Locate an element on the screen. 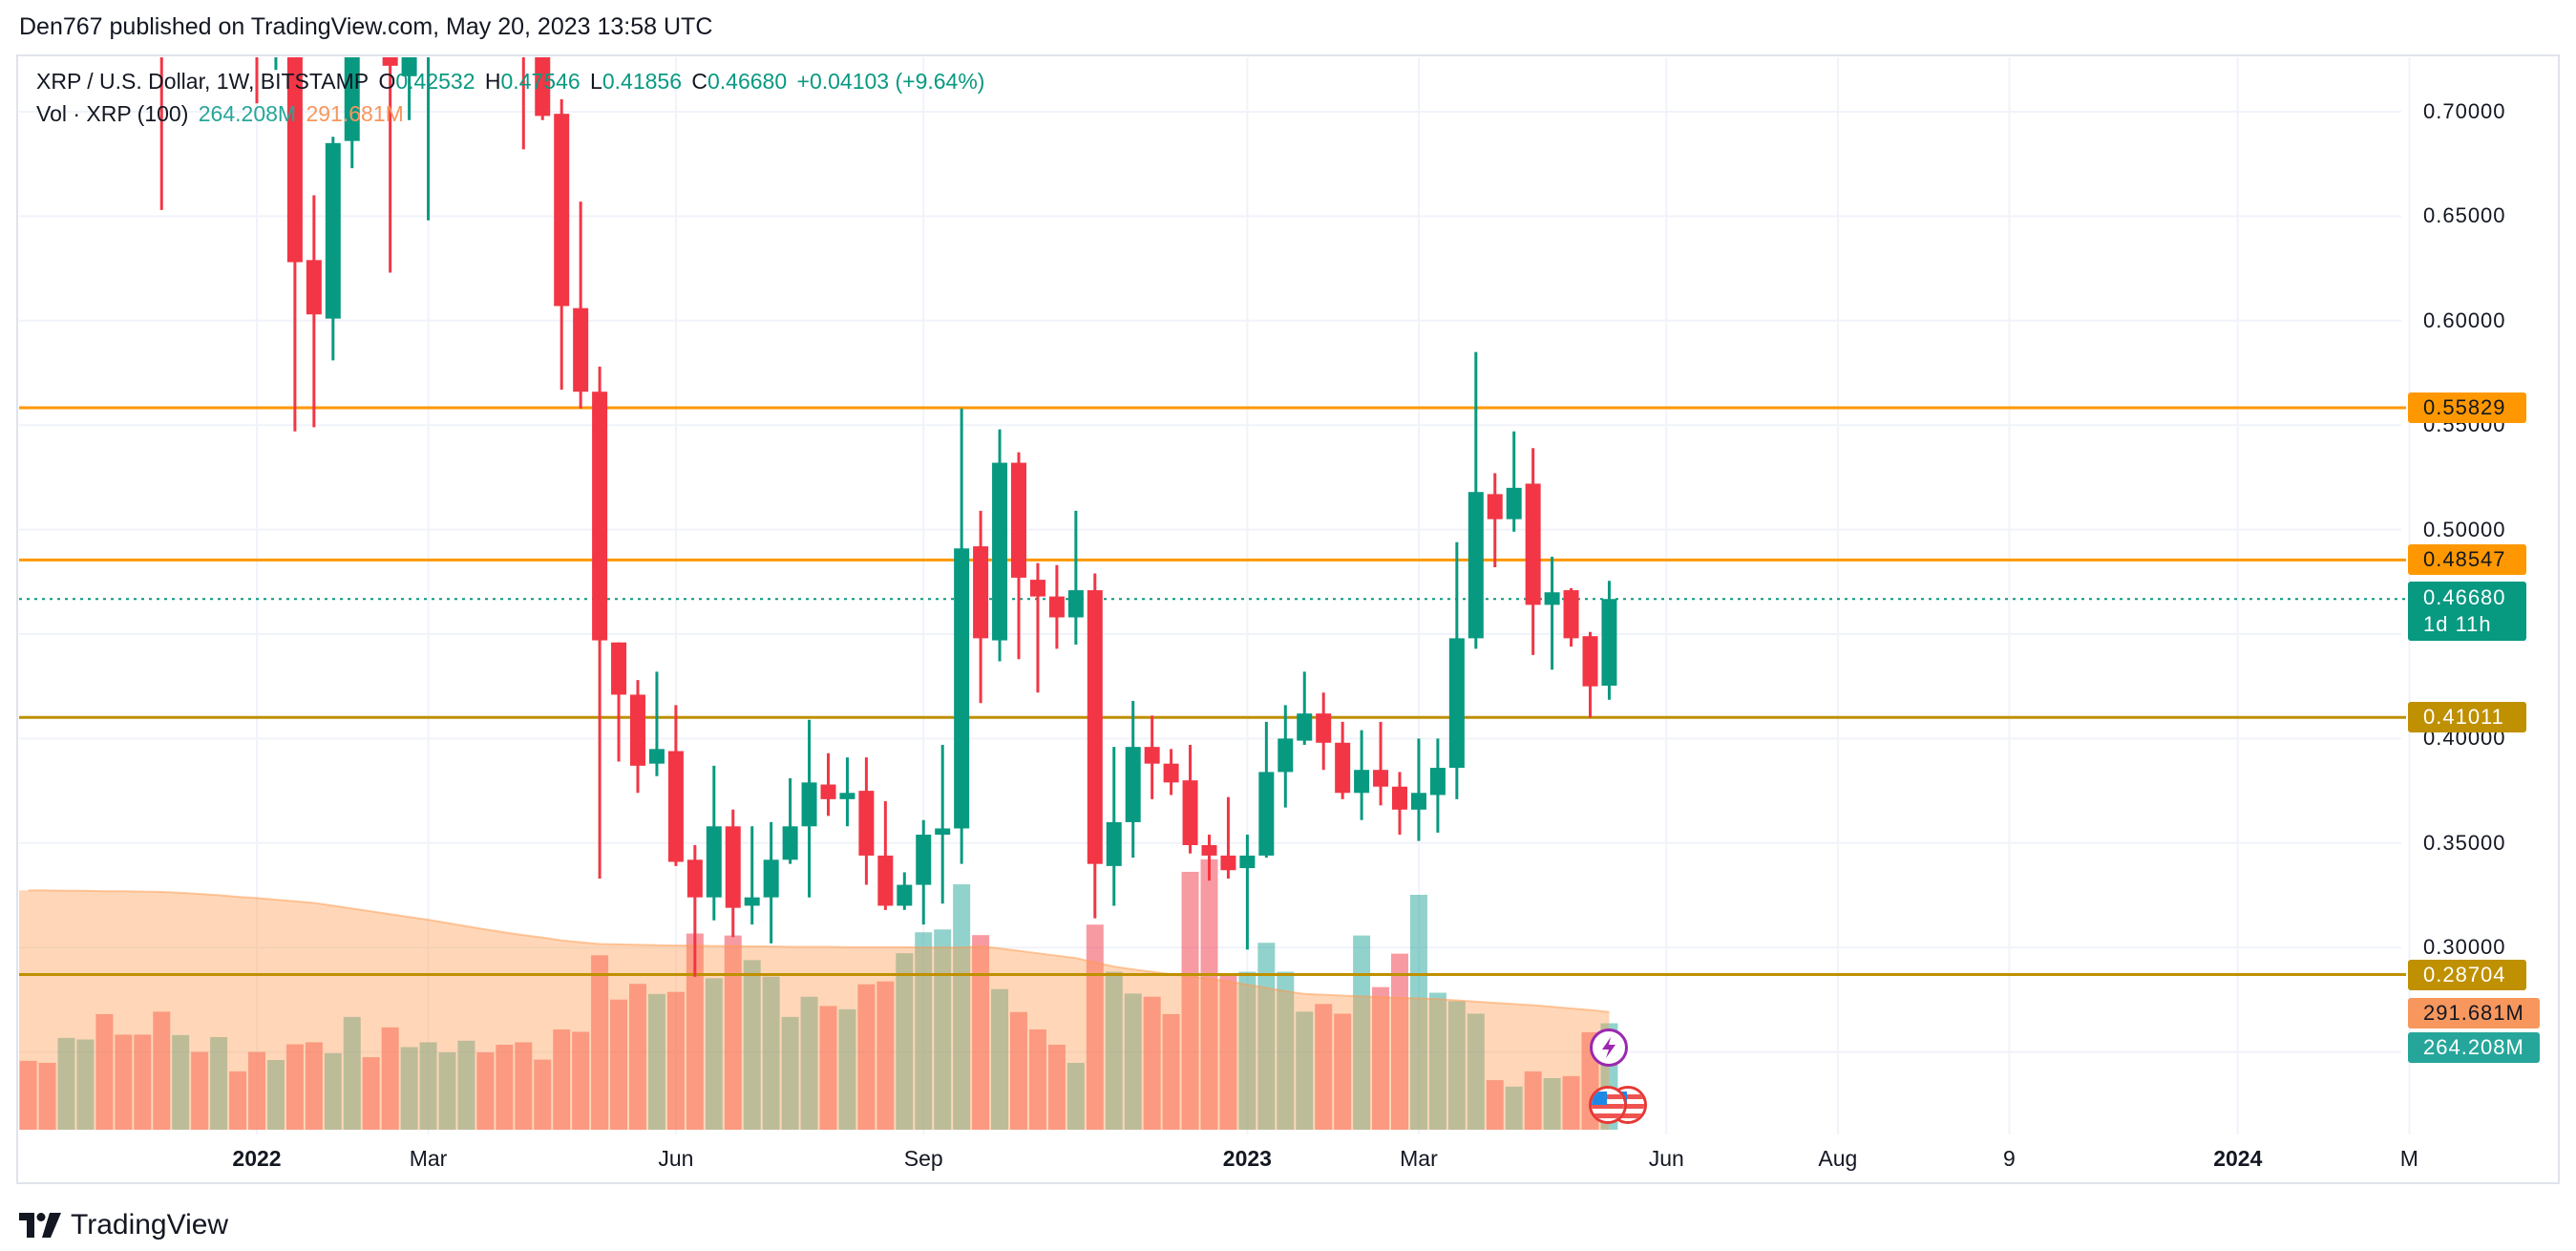  volume-indicator-title: Vol · XRP (100) is located at coordinates (112, 113).